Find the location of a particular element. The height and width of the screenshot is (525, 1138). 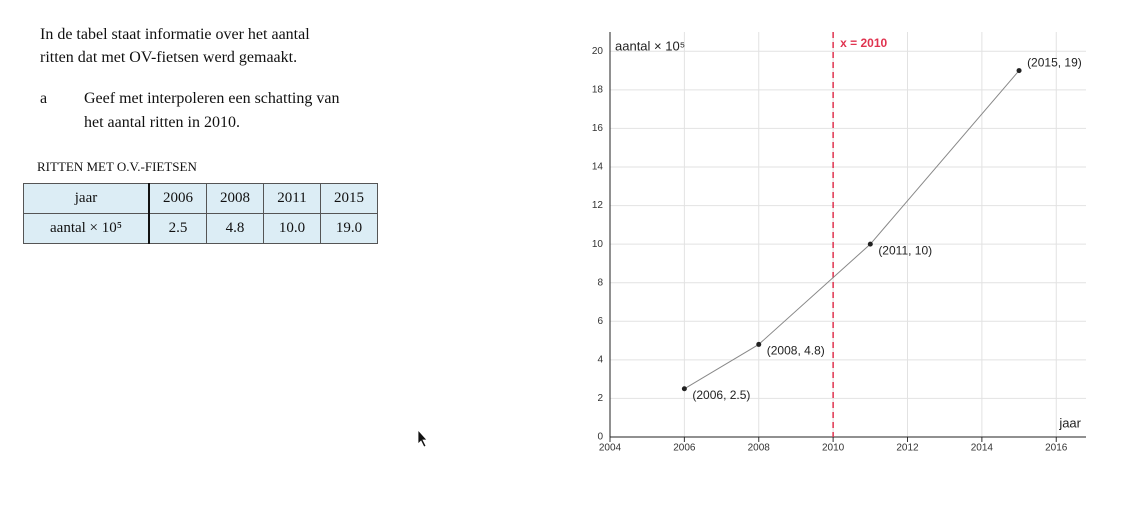

y-tick-label: 20 is located at coordinates (598, 51).